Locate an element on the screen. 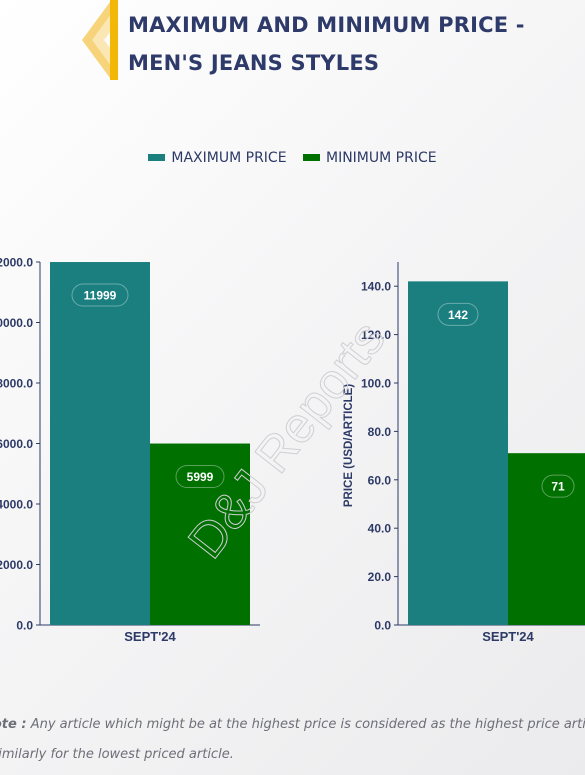 The image size is (585, 775). y-tick-label: 140.0 is located at coordinates (376, 287).